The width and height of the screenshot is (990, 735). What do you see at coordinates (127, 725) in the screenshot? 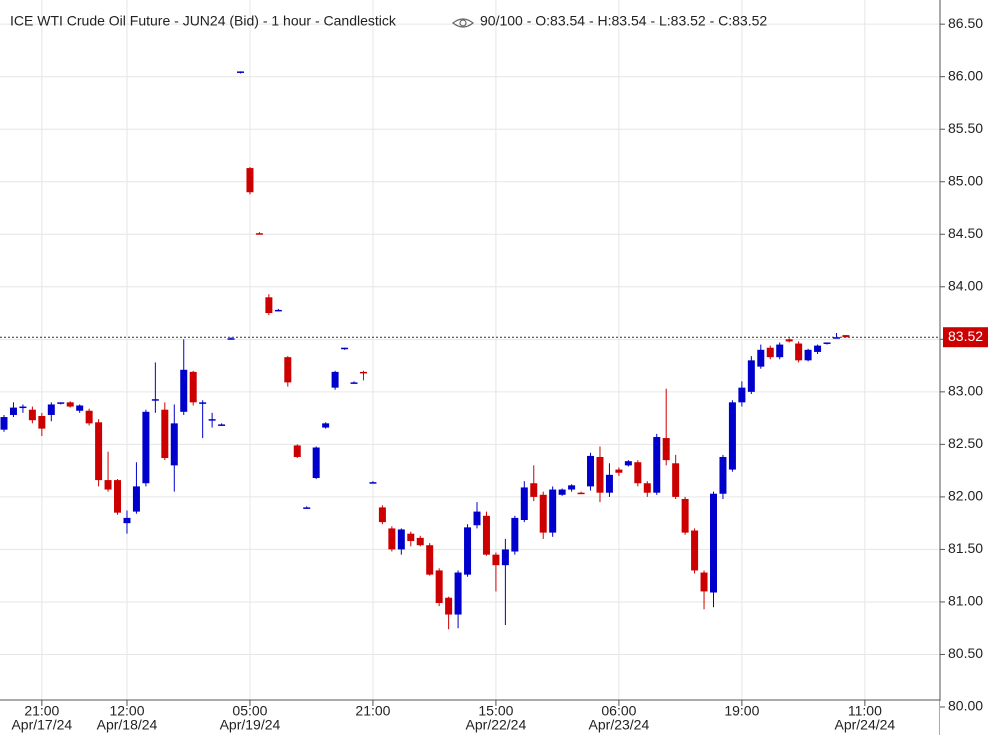
I see `x-date-label: Apr/18/24` at bounding box center [127, 725].